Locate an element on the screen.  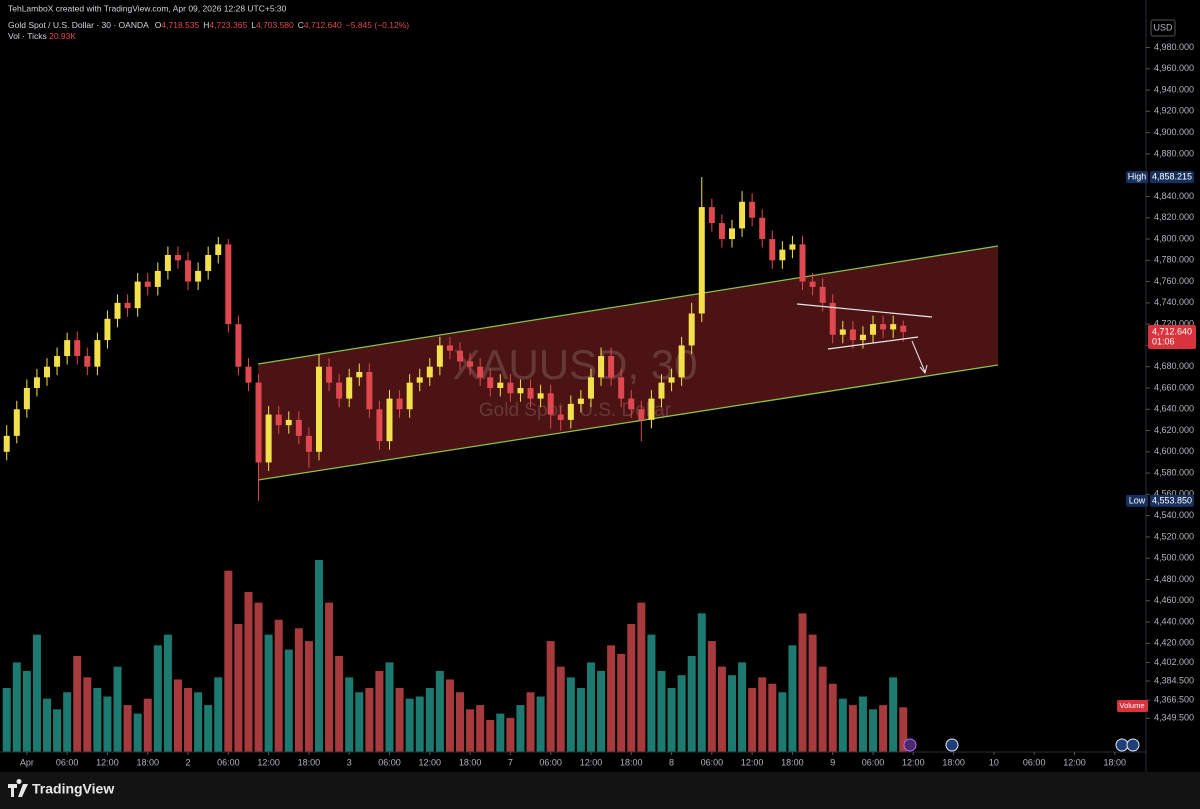
last-price: 4,712.640 is located at coordinates (1172, 331).